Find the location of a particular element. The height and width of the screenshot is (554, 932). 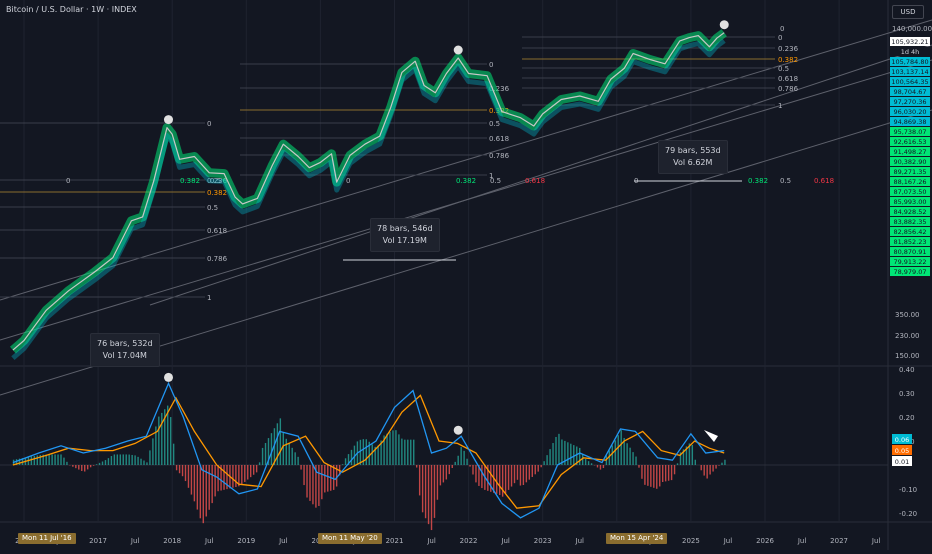

osc-tick-label: 0.20 is located at coordinates (907, 418).